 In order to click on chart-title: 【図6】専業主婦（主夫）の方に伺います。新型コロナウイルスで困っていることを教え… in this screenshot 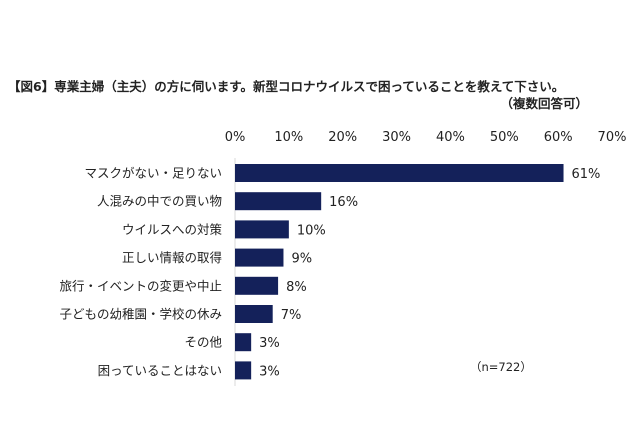, I will do `click(286, 86)`.